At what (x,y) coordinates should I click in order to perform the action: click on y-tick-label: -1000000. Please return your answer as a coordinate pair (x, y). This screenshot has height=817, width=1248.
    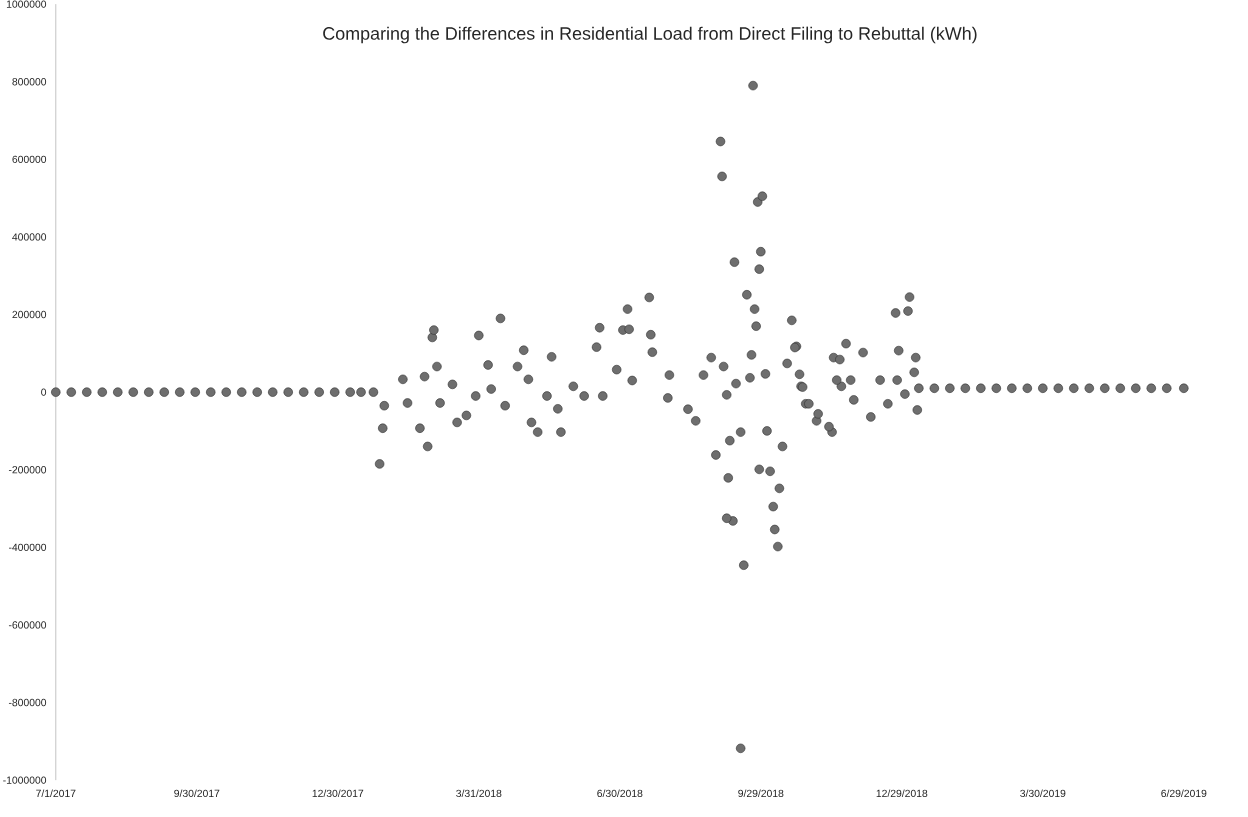
    Looking at the image, I should click on (25, 780).